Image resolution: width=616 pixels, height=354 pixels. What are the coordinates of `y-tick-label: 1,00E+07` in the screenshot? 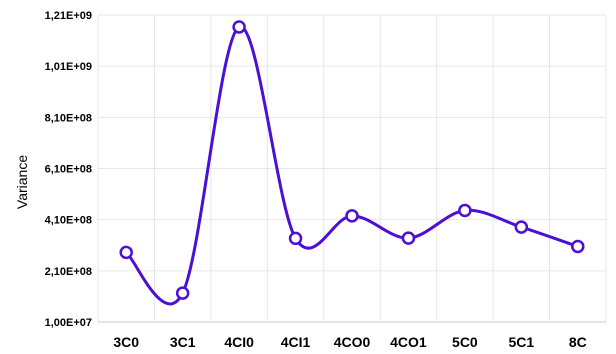 It's located at (68, 323).